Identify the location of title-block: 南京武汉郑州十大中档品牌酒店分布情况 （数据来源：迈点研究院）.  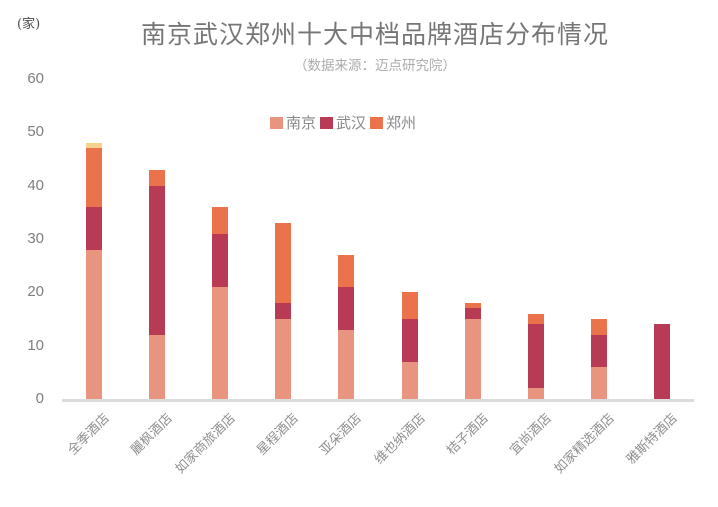
(374, 44).